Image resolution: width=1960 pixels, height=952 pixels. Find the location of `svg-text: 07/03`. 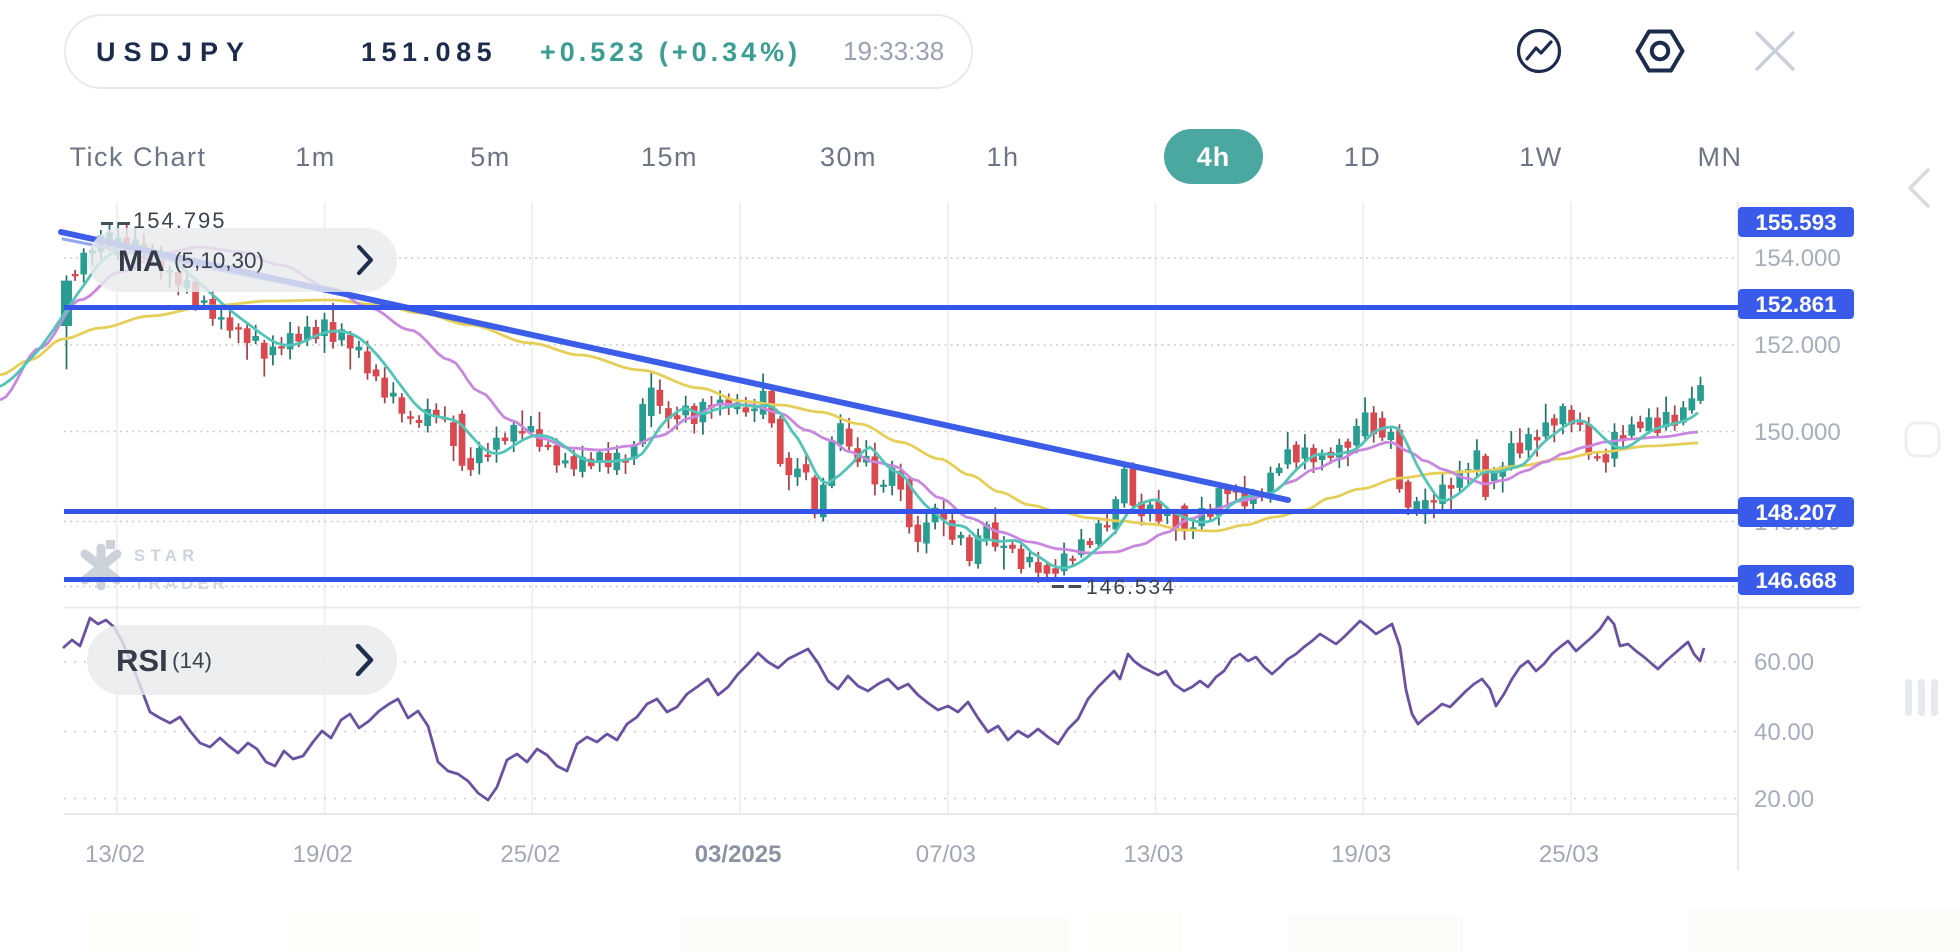

svg-text: 07/03 is located at coordinates (946, 854).